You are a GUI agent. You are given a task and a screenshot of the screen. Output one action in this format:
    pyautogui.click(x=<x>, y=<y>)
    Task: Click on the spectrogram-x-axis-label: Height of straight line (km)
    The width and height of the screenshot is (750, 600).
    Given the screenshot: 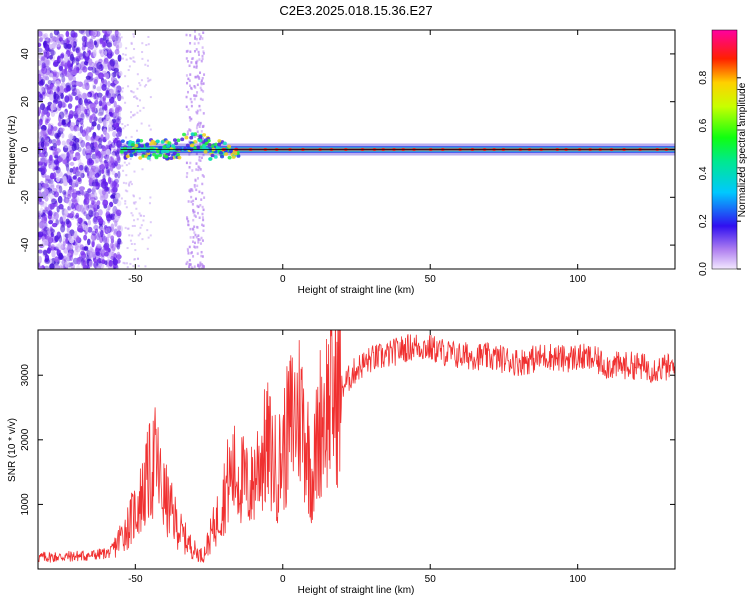 What is the action you would take?
    pyautogui.click(x=356, y=290)
    